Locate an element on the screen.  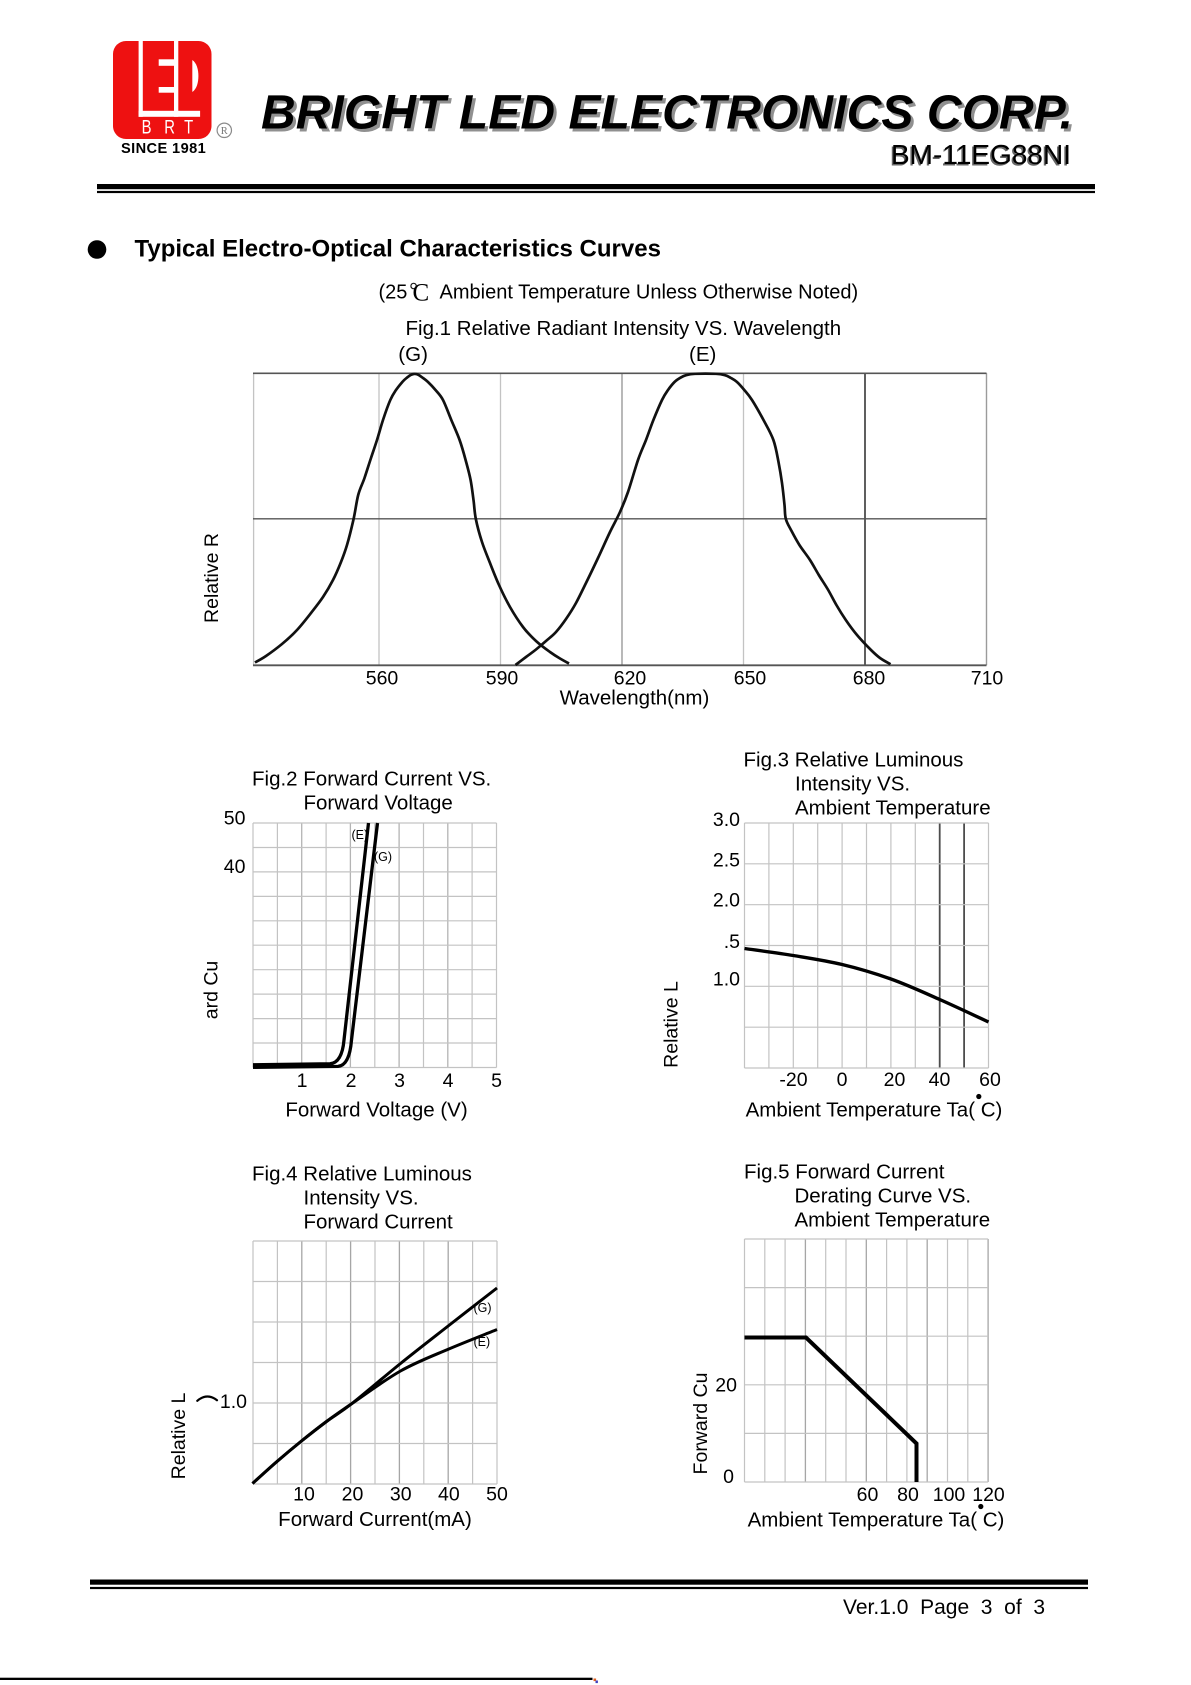
svg-text: 590 is located at coordinates (502, 678).